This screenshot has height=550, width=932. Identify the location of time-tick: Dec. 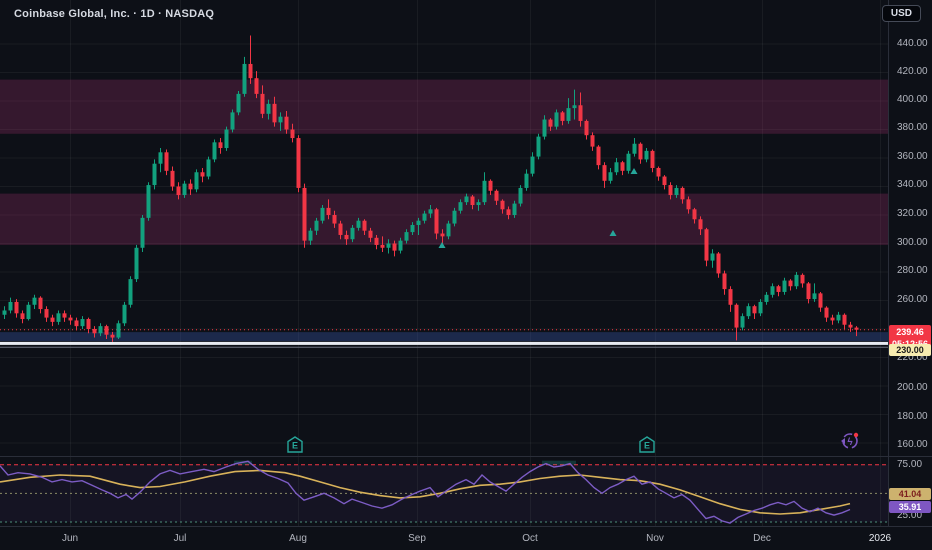
(762, 538).